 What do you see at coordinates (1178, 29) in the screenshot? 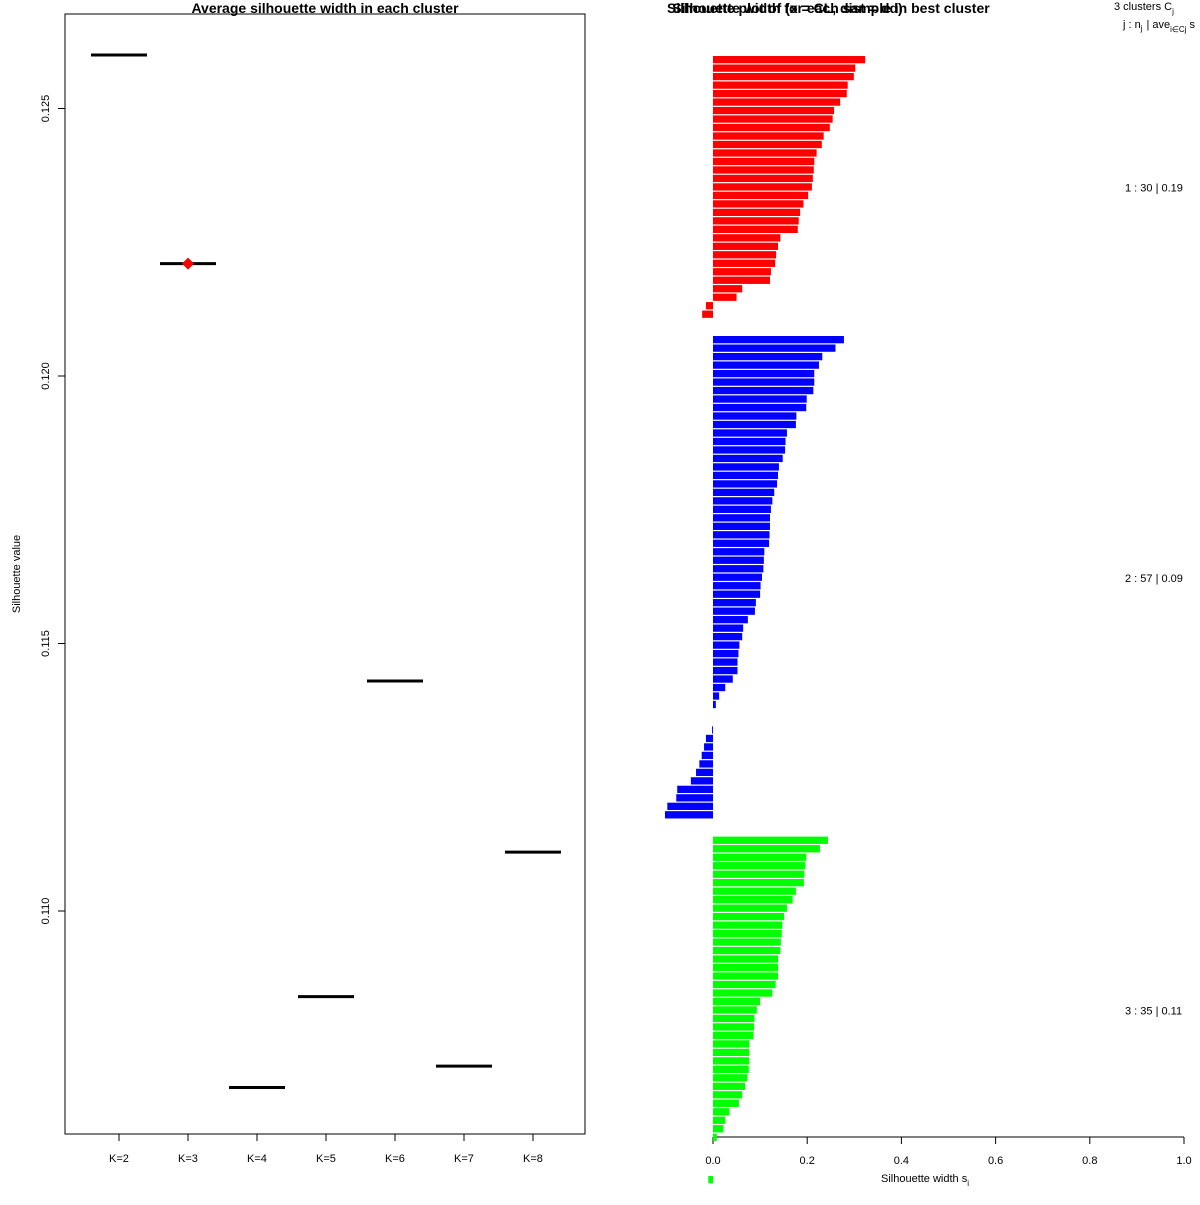
I see `cluster-header-ave-sub: i∈Cj` at bounding box center [1178, 29].